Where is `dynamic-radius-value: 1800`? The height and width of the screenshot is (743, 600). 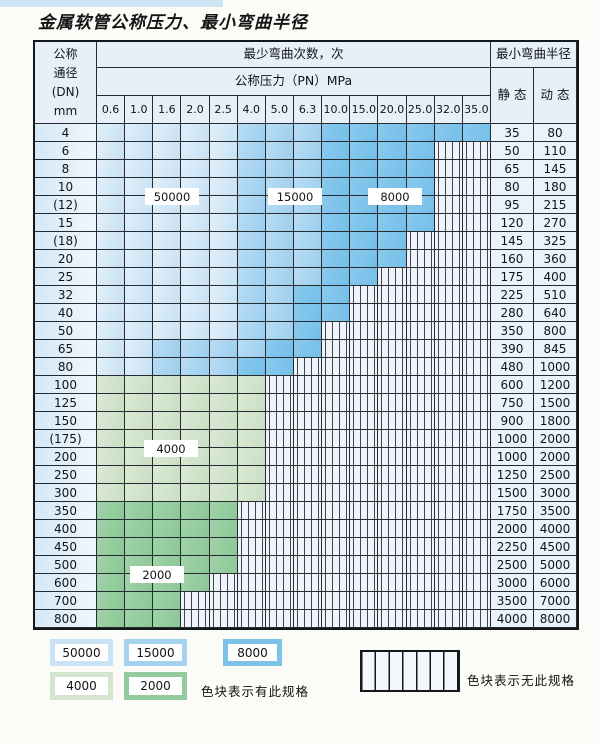 dynamic-radius-value: 1800 is located at coordinates (555, 421).